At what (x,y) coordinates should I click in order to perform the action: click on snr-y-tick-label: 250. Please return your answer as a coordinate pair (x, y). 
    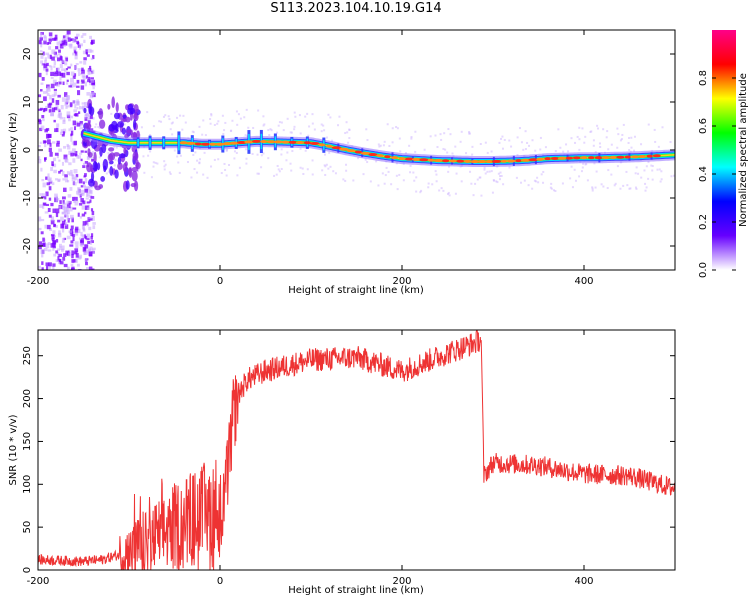
    Looking at the image, I should click on (27, 355).